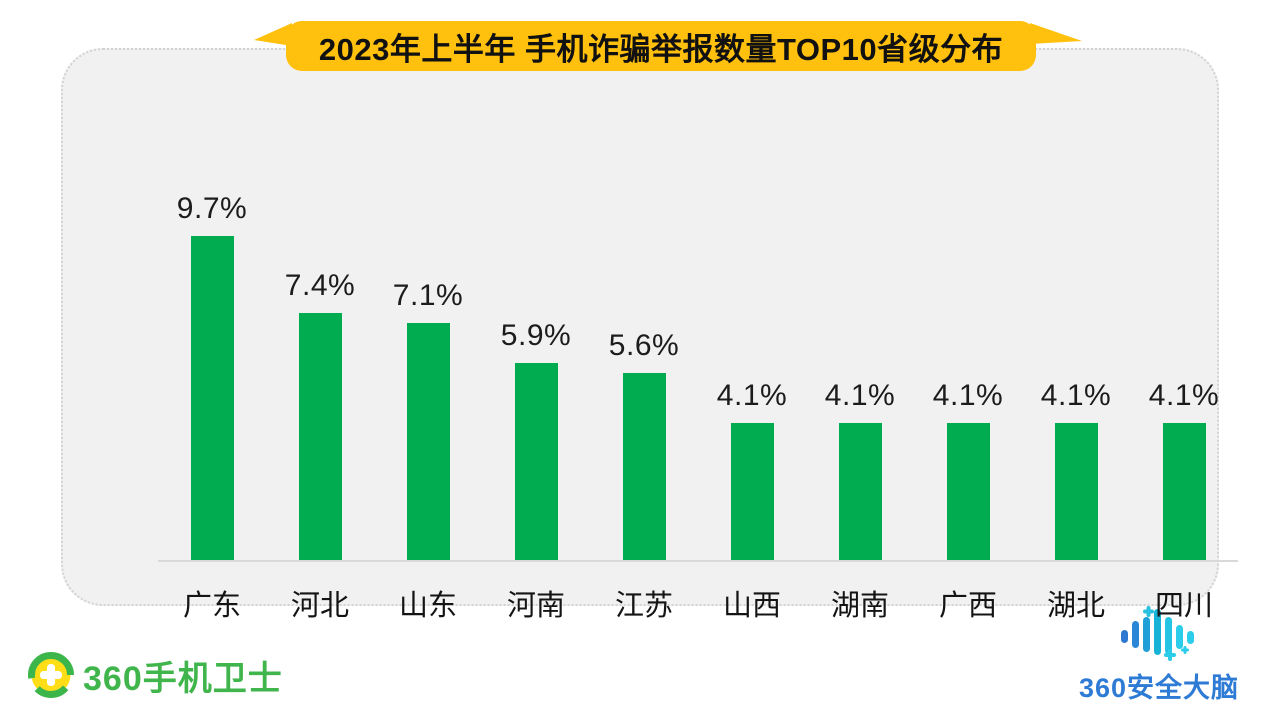  What do you see at coordinates (644, 345) in the screenshot?
I see `bar-value-label: 5.6%` at bounding box center [644, 345].